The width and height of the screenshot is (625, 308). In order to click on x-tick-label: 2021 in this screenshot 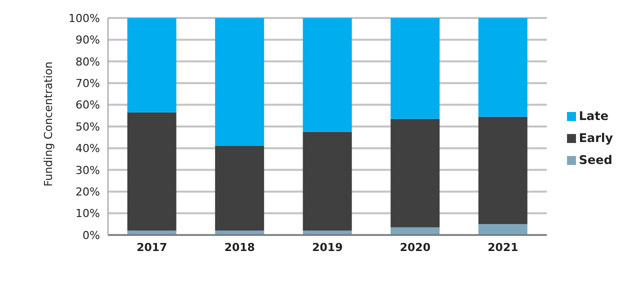, I will do `click(503, 247)`.